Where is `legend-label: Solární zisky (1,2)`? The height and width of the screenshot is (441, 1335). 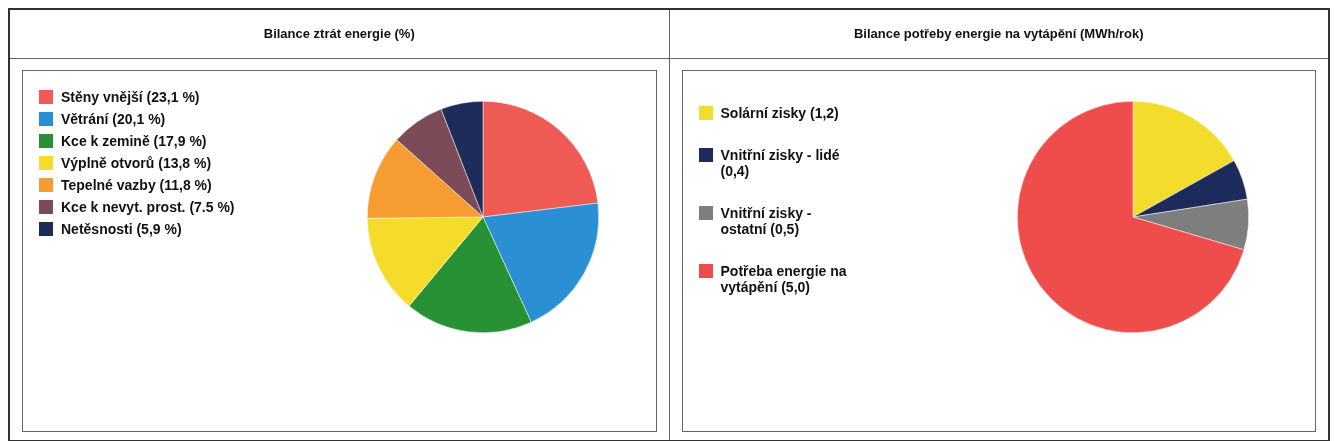
legend-label: Solární zisky (1,2) is located at coordinates (779, 113).